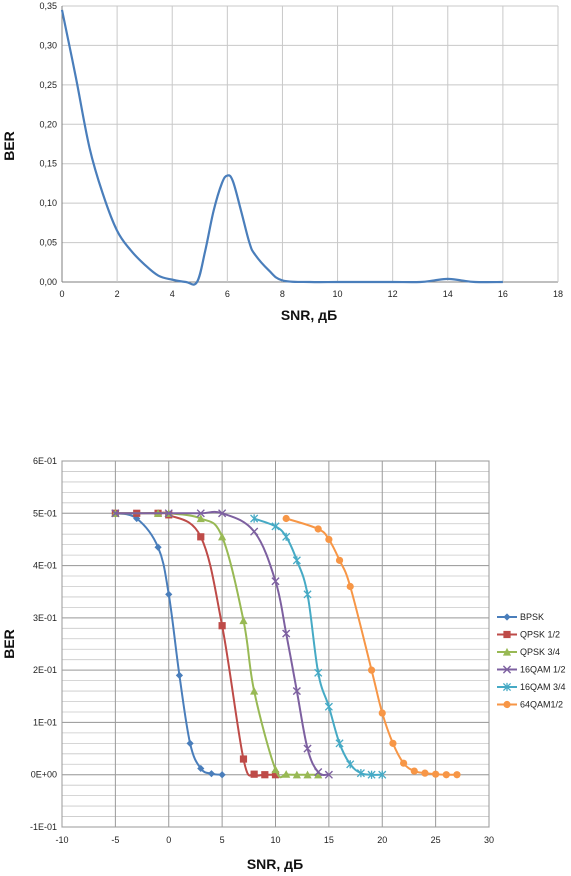 Image resolution: width=571 pixels, height=876 pixels. I want to click on chart2-legend-label: BPSK, so click(532, 617).